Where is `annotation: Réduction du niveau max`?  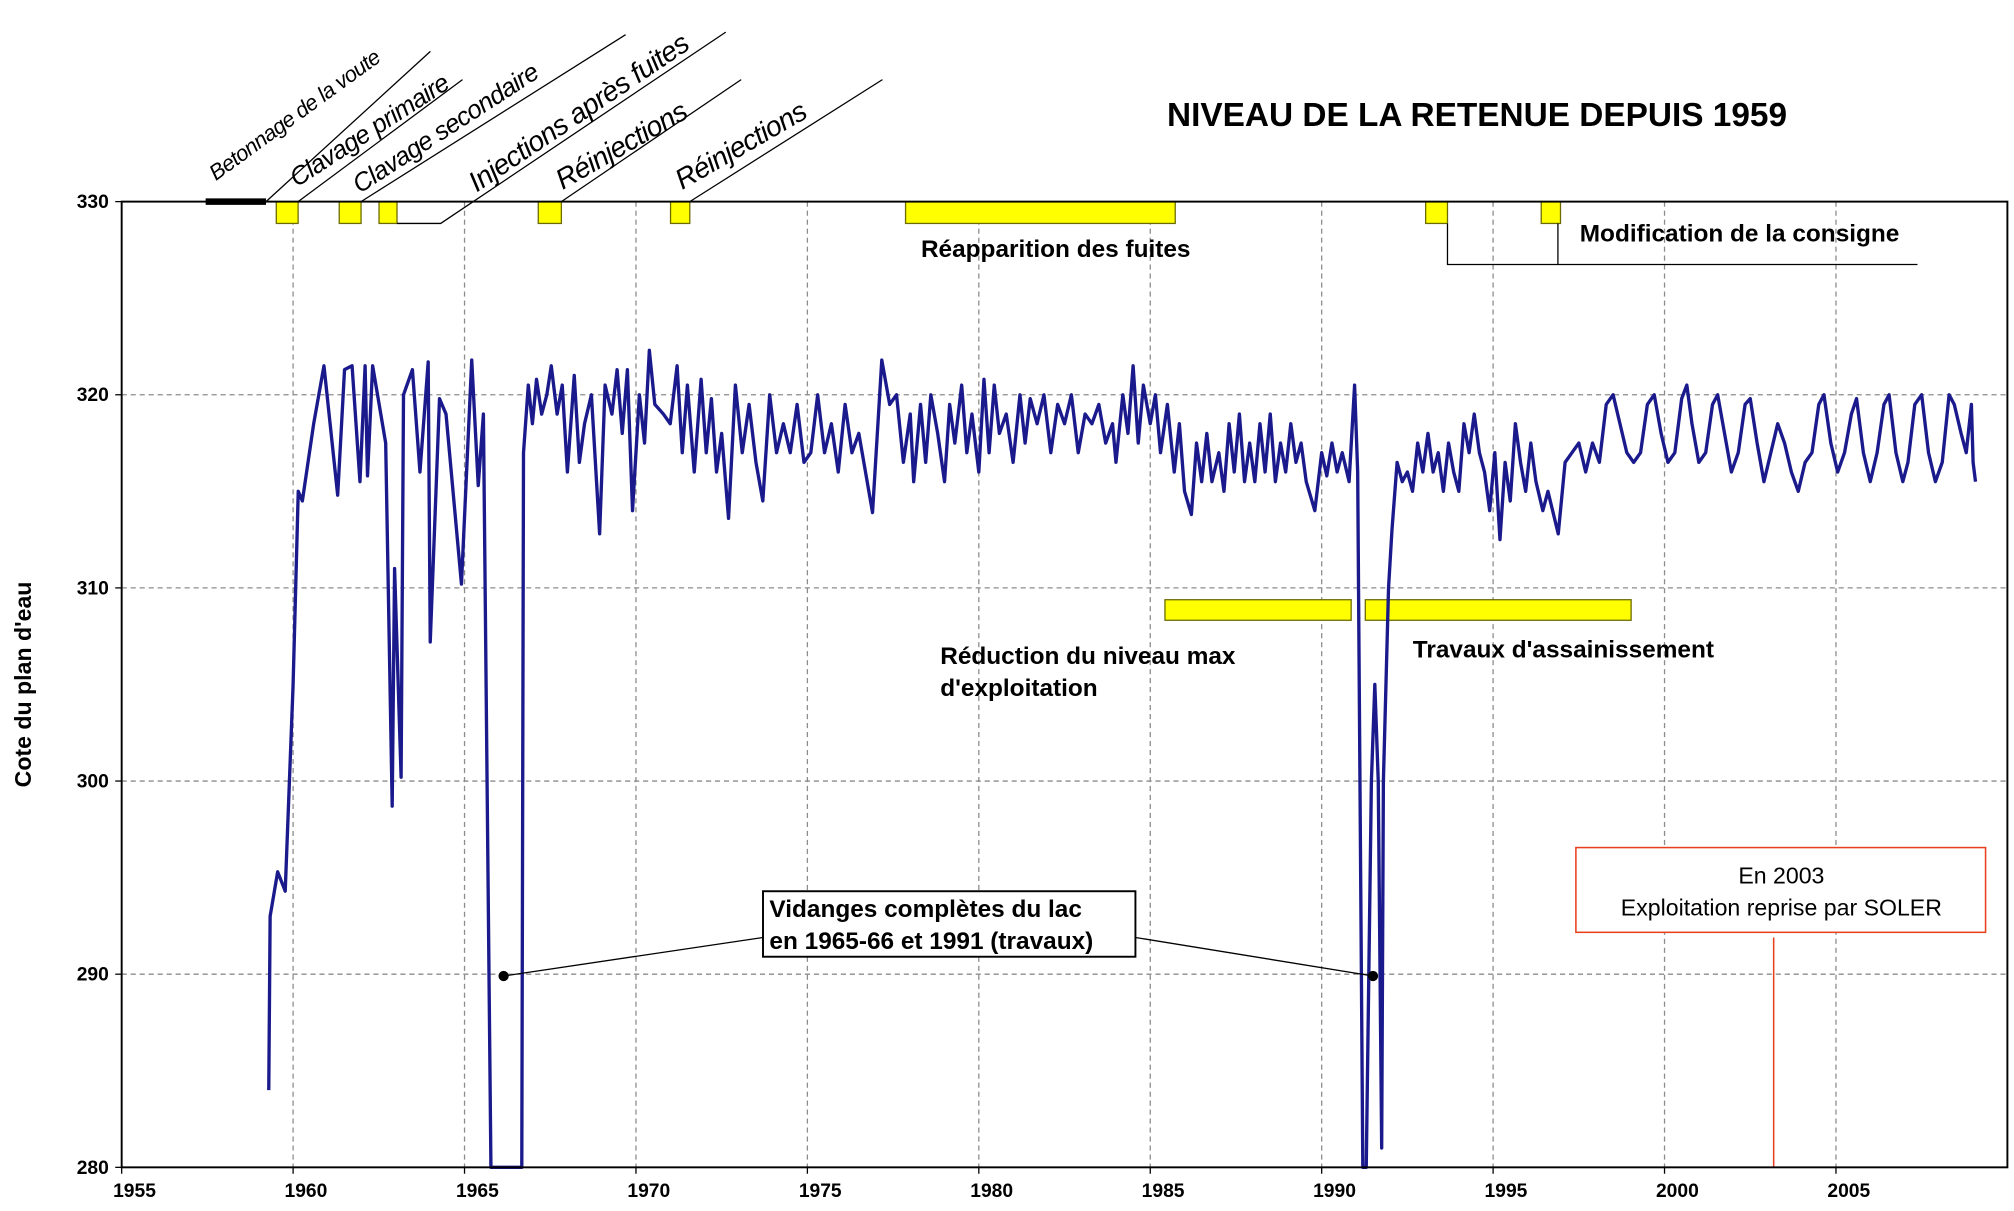
annotation: Réduction du niveau max is located at coordinates (1088, 656).